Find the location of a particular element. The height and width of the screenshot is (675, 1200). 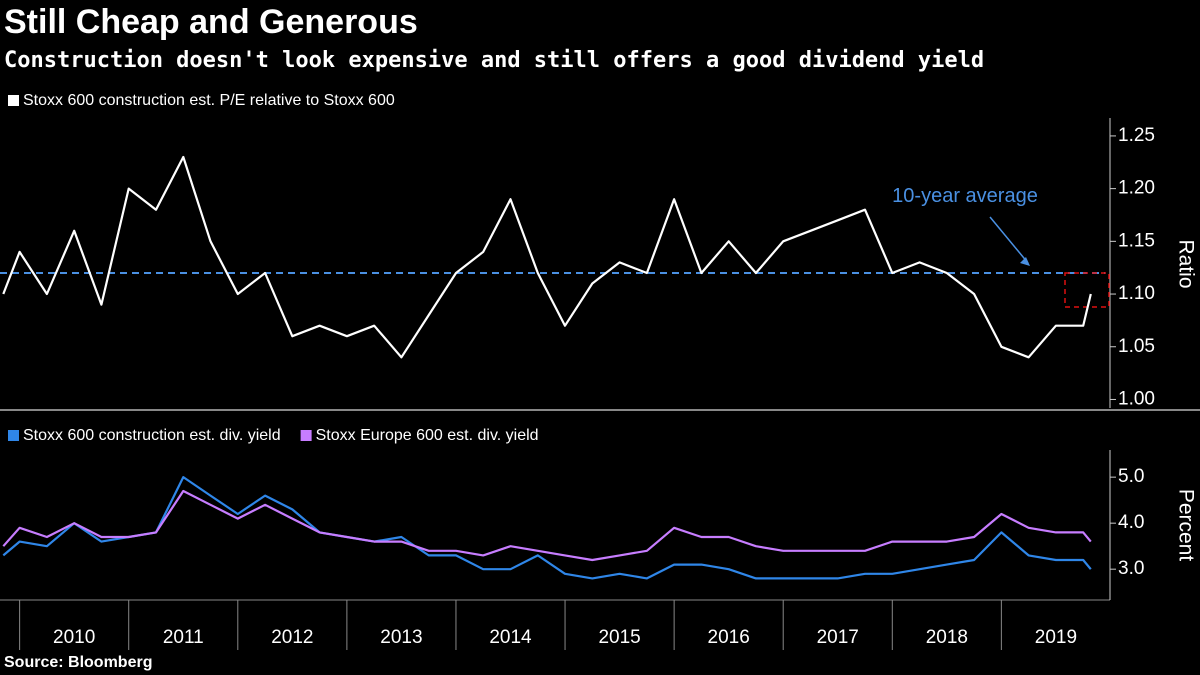

title: Still Cheap and Generous is located at coordinates (211, 22).